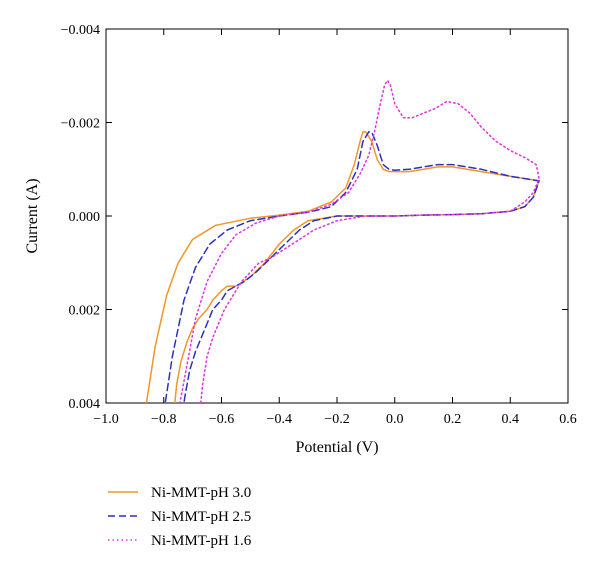 The height and width of the screenshot is (569, 600). I want to click on y-tick-label: 0.000, so click(85, 217).